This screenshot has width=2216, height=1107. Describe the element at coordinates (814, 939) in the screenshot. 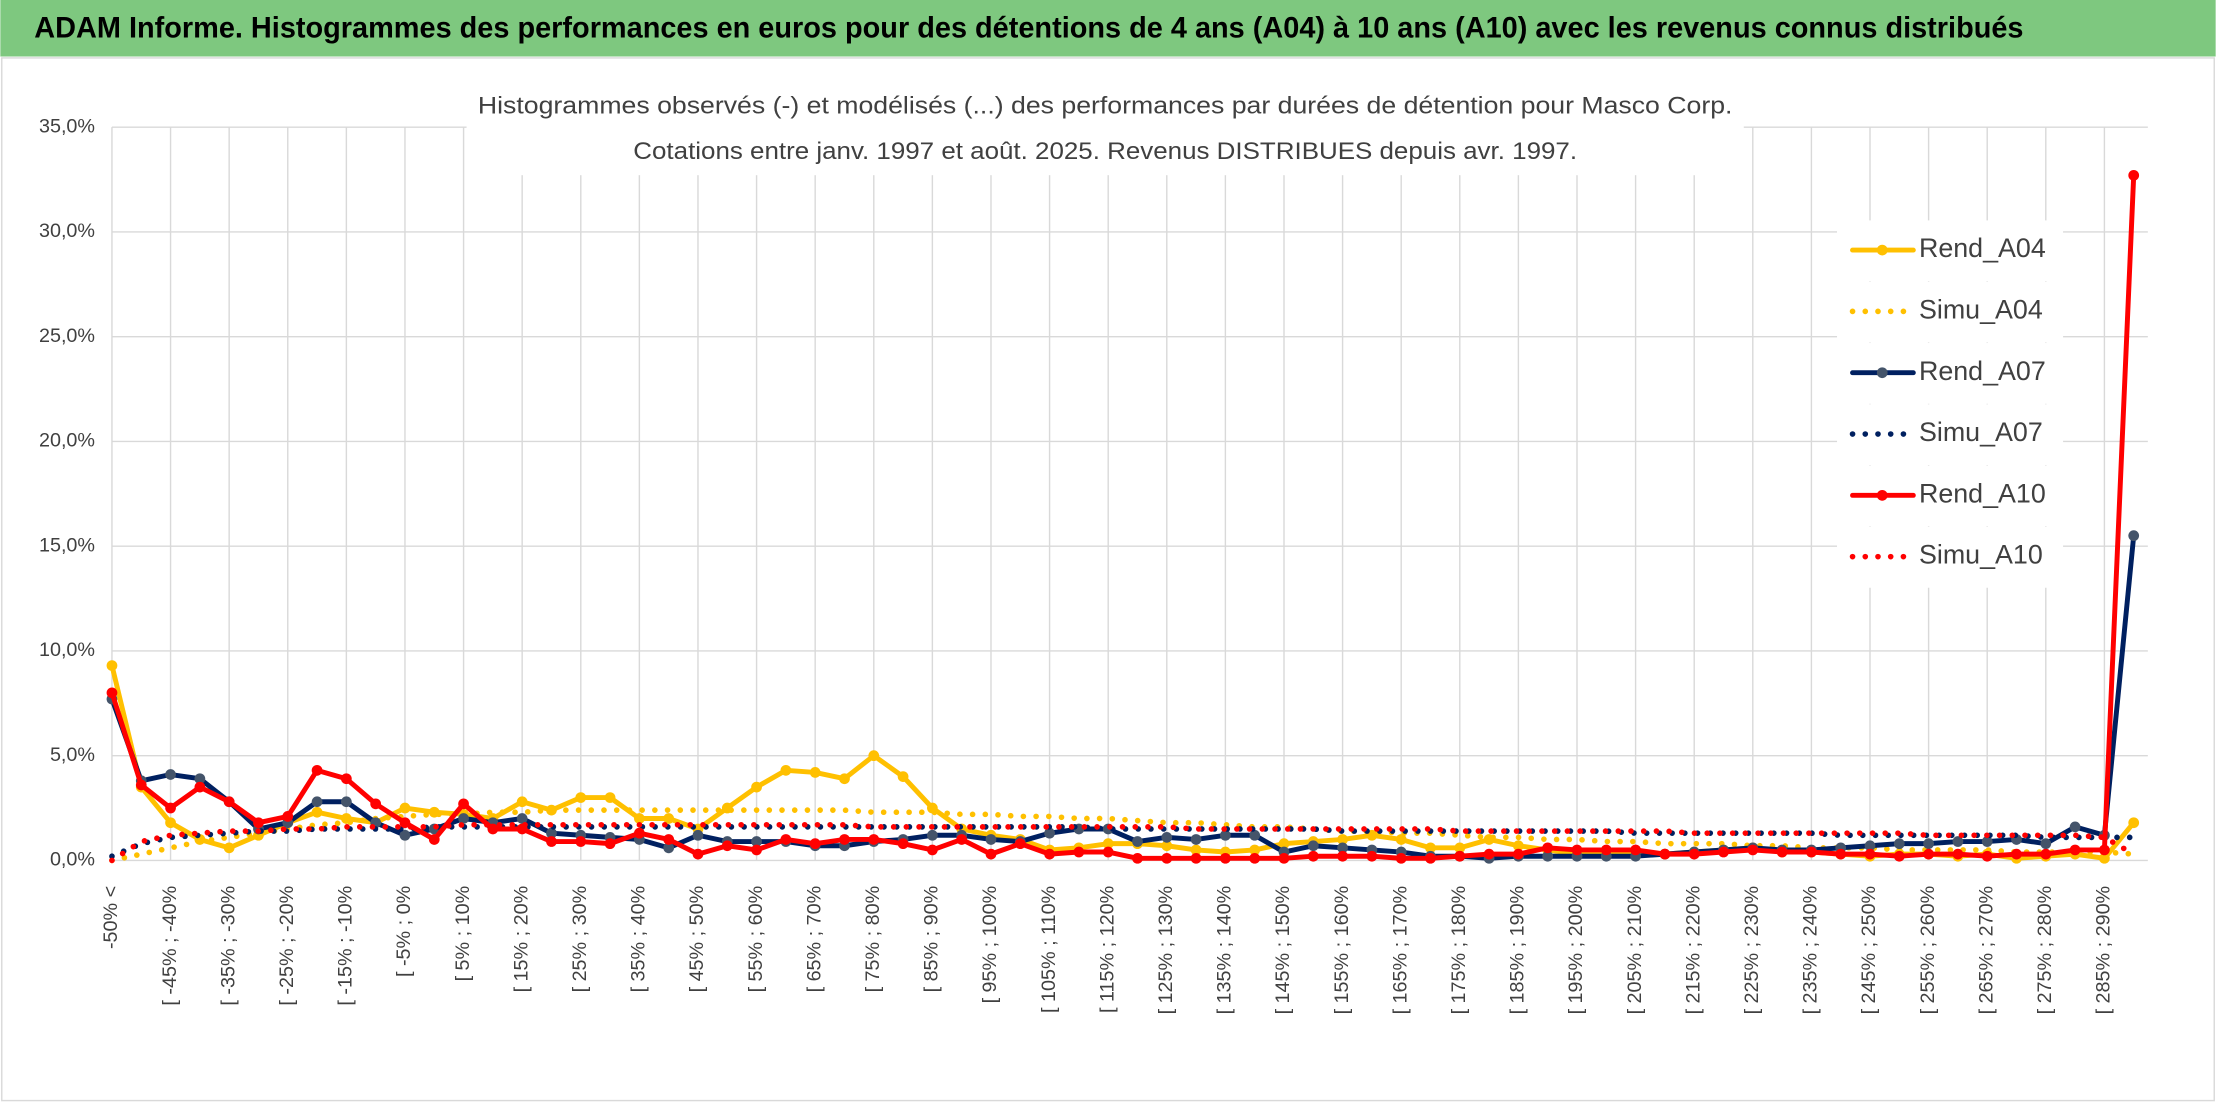

I see `x-tick-label: [ 65% ; 70%` at that location.